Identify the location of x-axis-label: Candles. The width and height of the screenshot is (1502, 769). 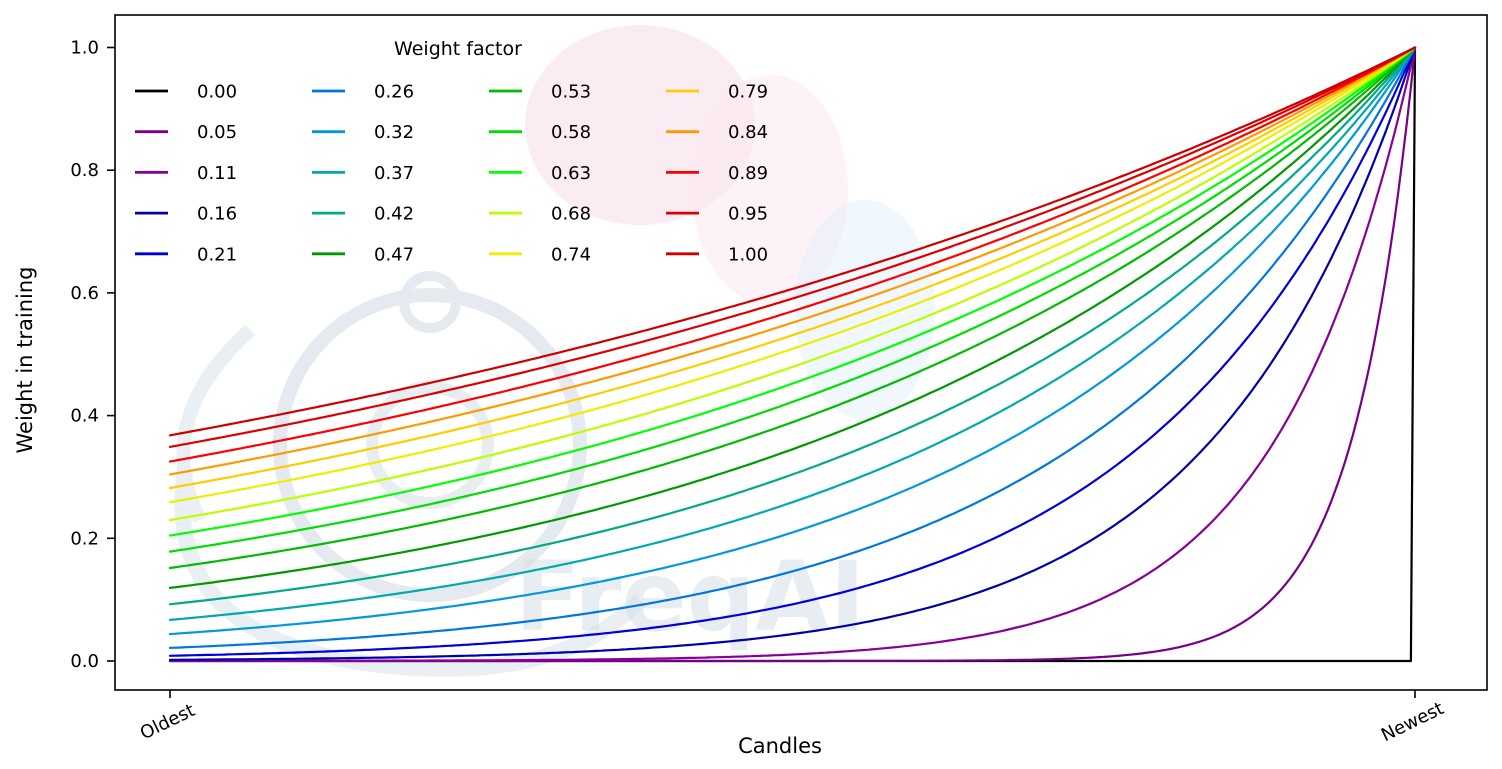
(780, 746).